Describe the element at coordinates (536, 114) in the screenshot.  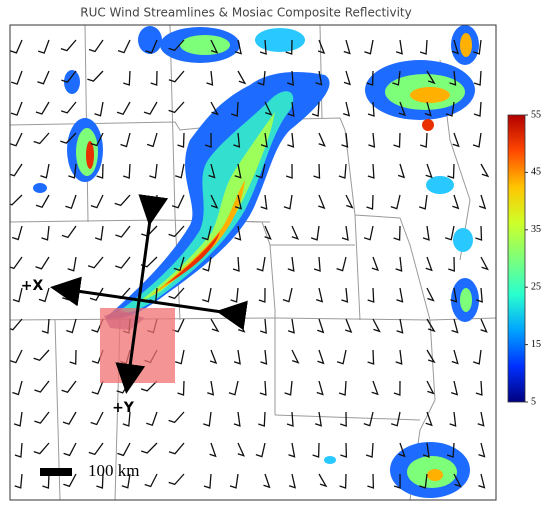
I see `colorbar-tick-label: 55` at that location.